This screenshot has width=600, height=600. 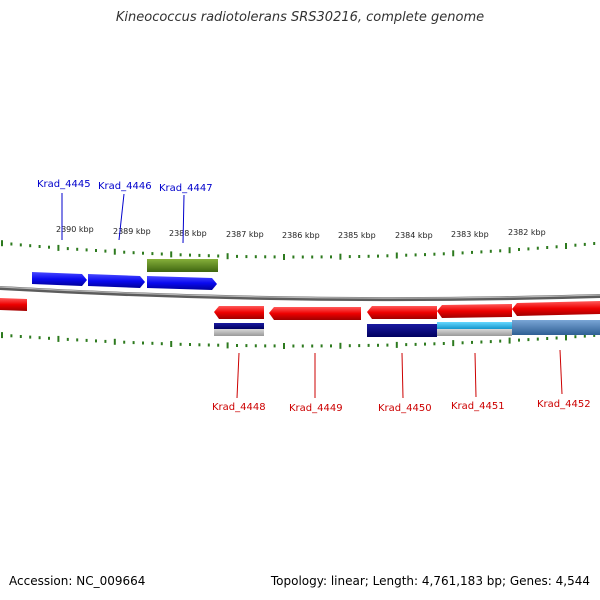 What do you see at coordinates (125, 186) in the screenshot?
I see `gene-label-krad-4446: Krad_4446` at bounding box center [125, 186].